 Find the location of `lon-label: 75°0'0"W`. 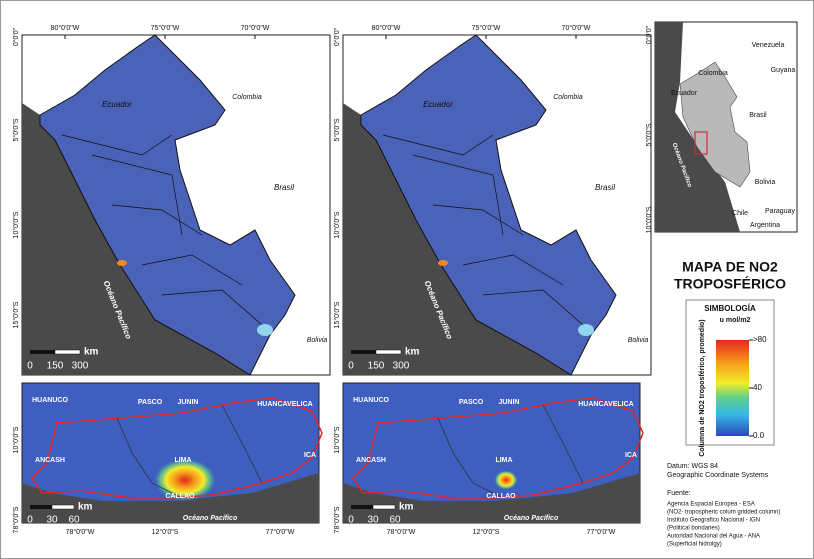

lon-label: 75°0'0"W is located at coordinates (486, 28).